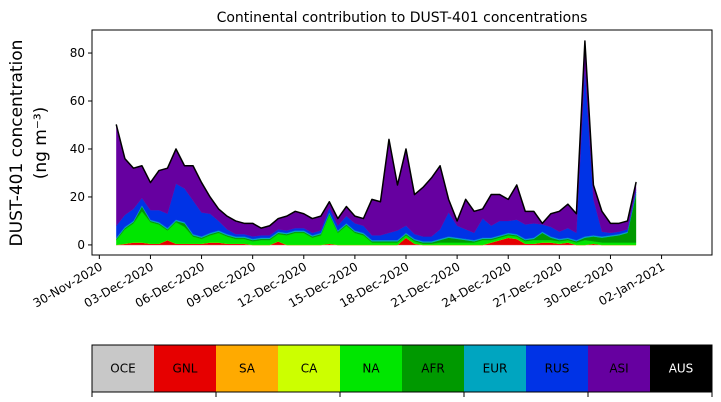 This screenshot has height=402, width=721. I want to click on y-axis-unit: (ng m⁻³), so click(41, 143).